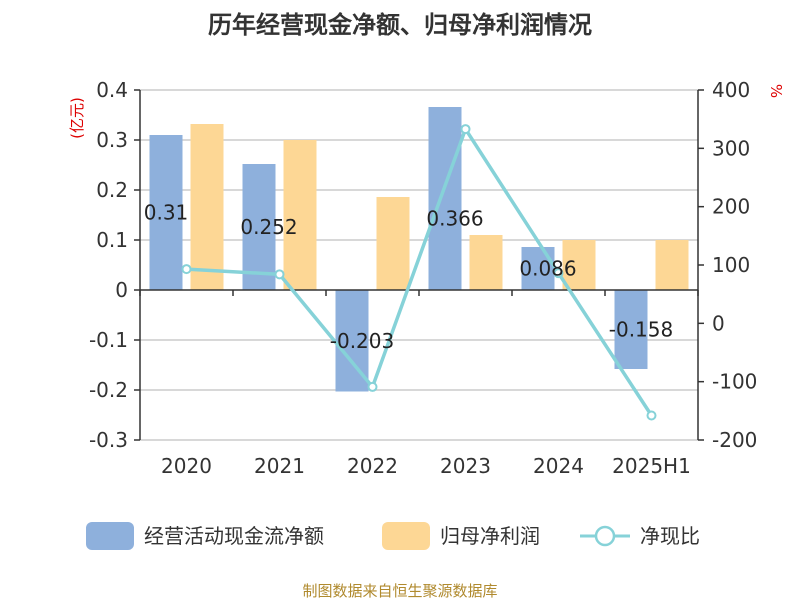 This screenshot has width=800, height=600. What do you see at coordinates (558, 466) in the screenshot?
I see `x-tick-label: 2024` at bounding box center [558, 466].